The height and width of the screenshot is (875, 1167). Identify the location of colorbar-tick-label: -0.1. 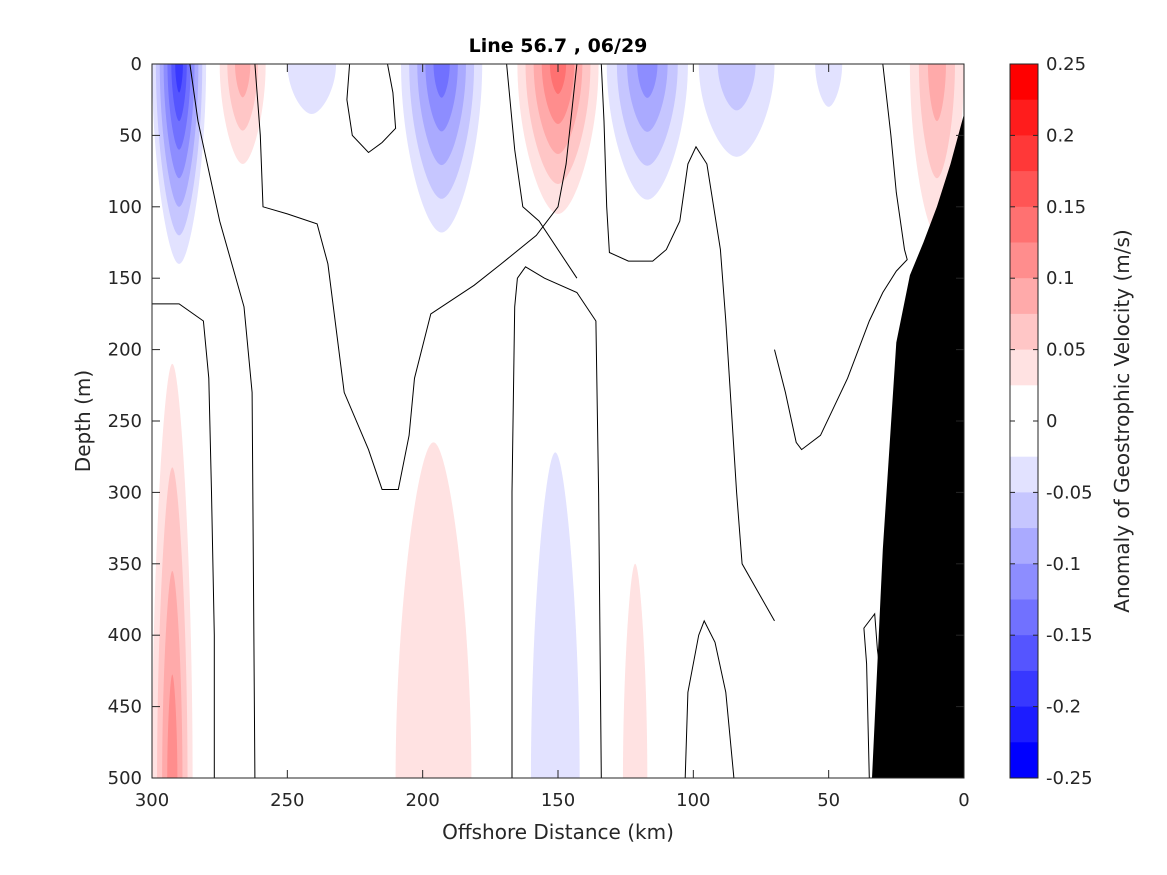
(1063, 564).